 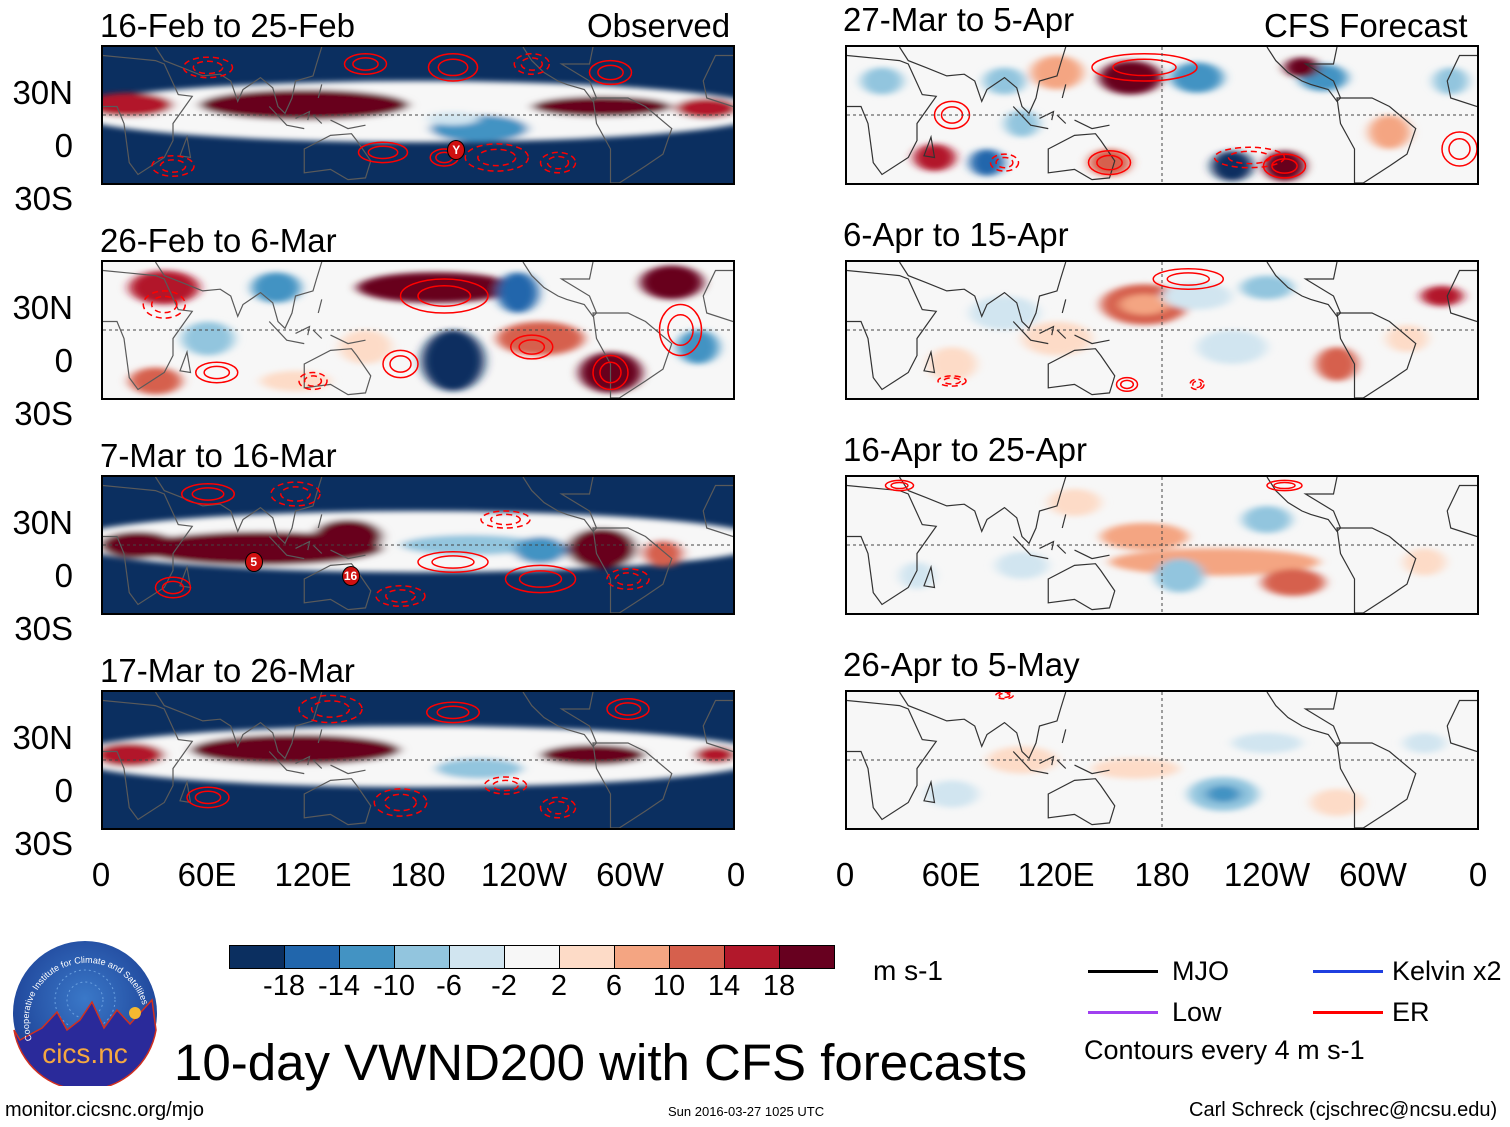 What do you see at coordinates (908, 970) in the screenshot?
I see `colorbar-units: m s-1` at bounding box center [908, 970].